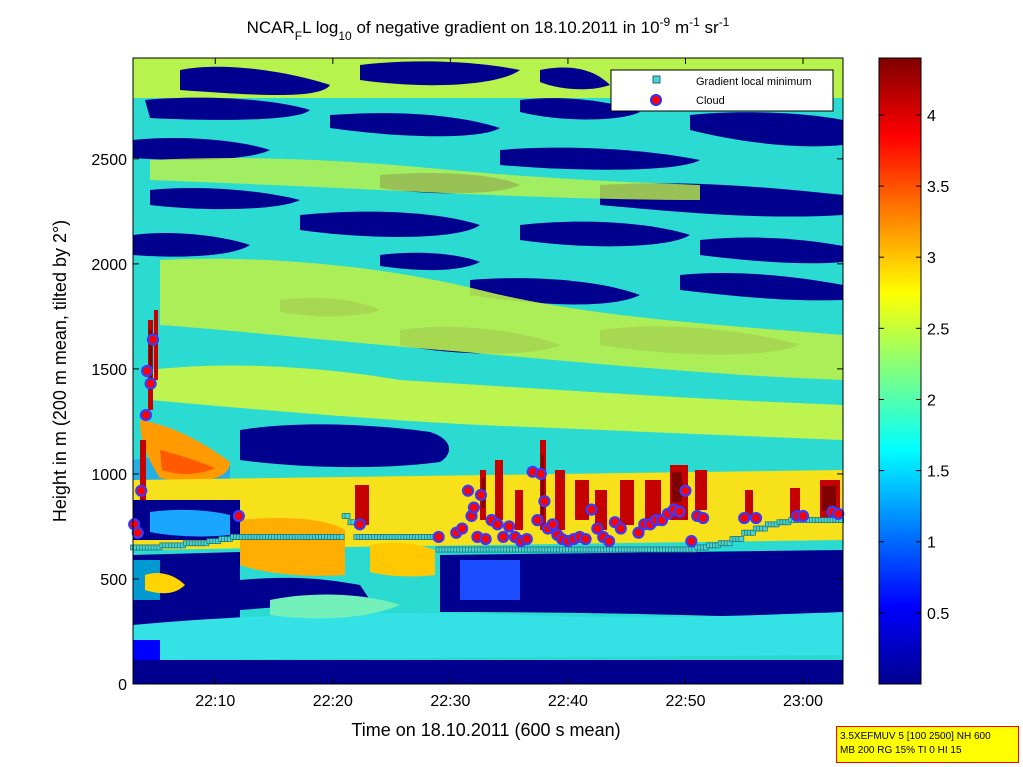 This screenshot has width=1023, height=767. I want to click on x-tick-label: 22:40, so click(568, 701).